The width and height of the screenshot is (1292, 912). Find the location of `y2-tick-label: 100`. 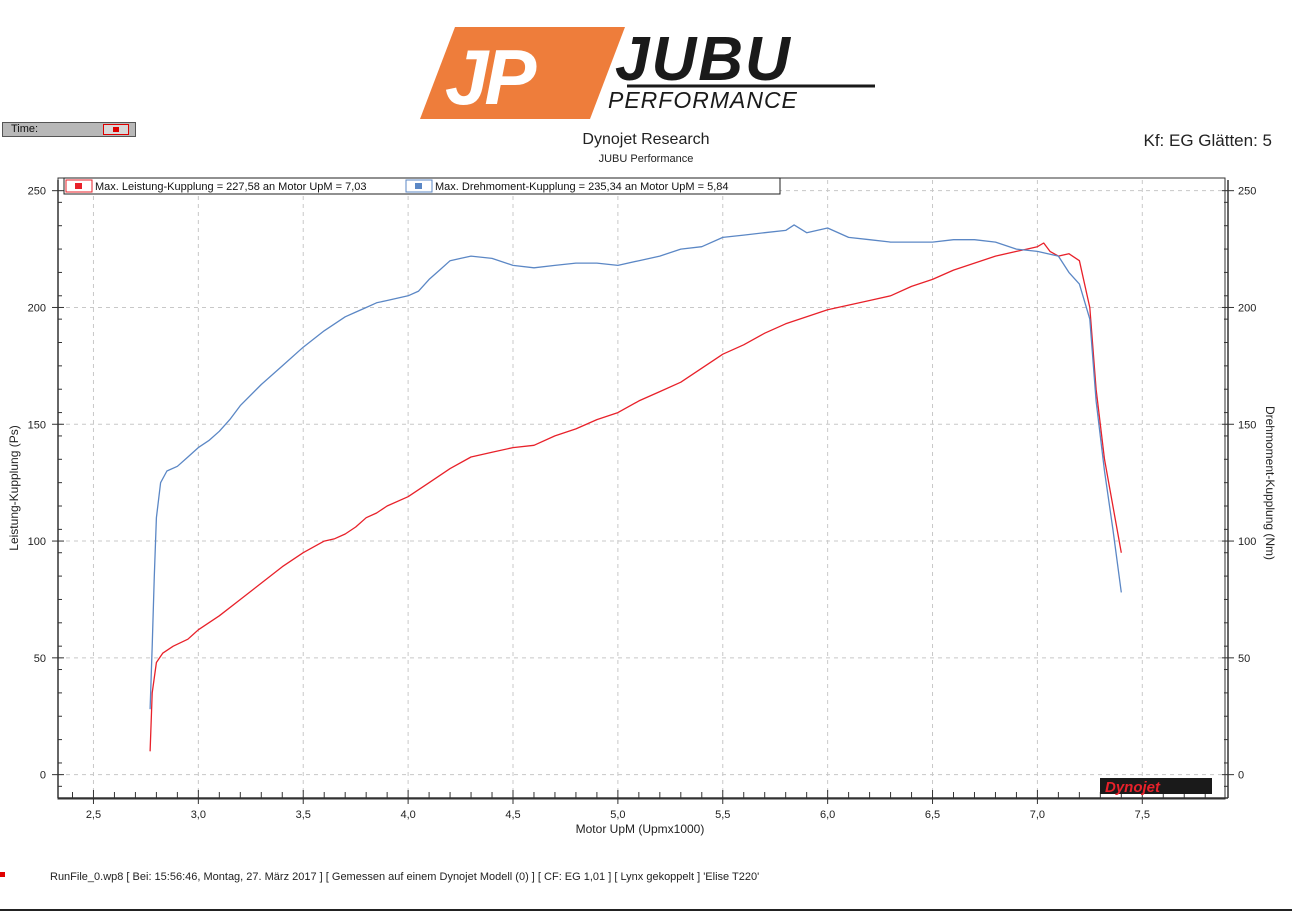

y2-tick-label: 100 is located at coordinates (1247, 542).